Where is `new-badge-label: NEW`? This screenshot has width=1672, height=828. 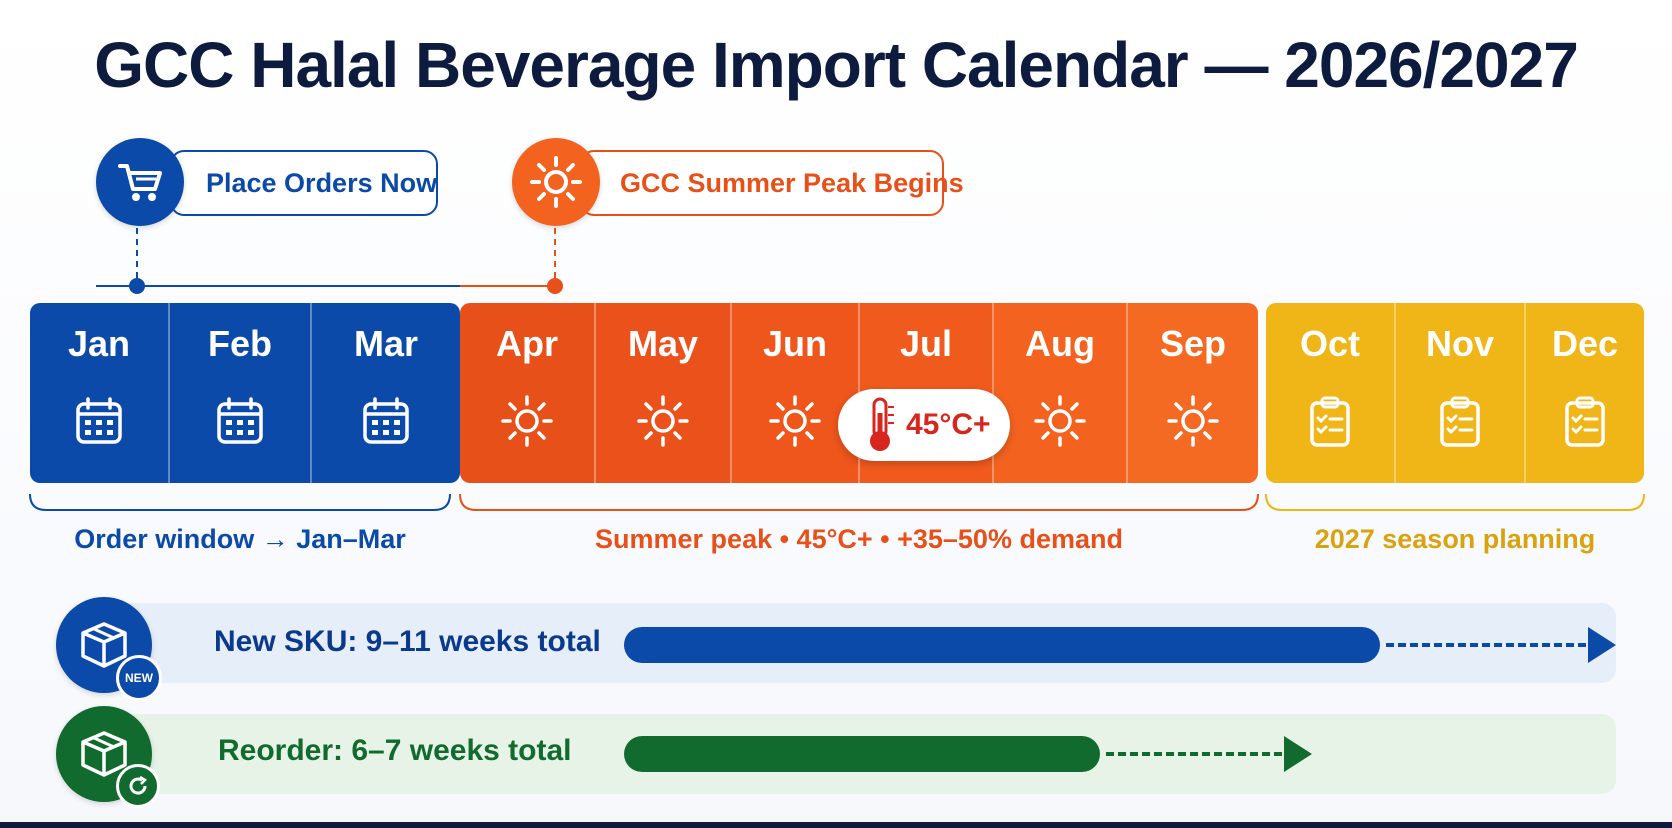
new-badge-label: NEW is located at coordinates (139, 678).